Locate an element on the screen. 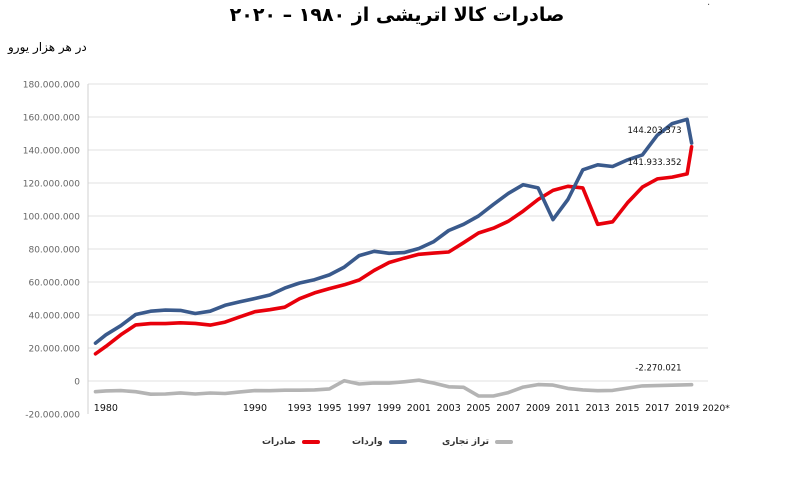 This screenshot has height=504, width=794. data-label: 144.203.373 is located at coordinates (655, 131).